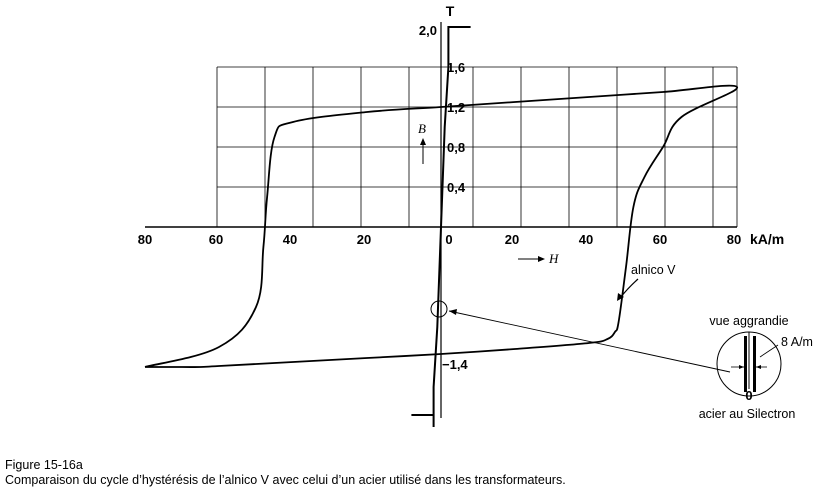 Image resolution: width=838 pixels, height=495 pixels. I want to click on b-symbol: B, so click(422, 128).